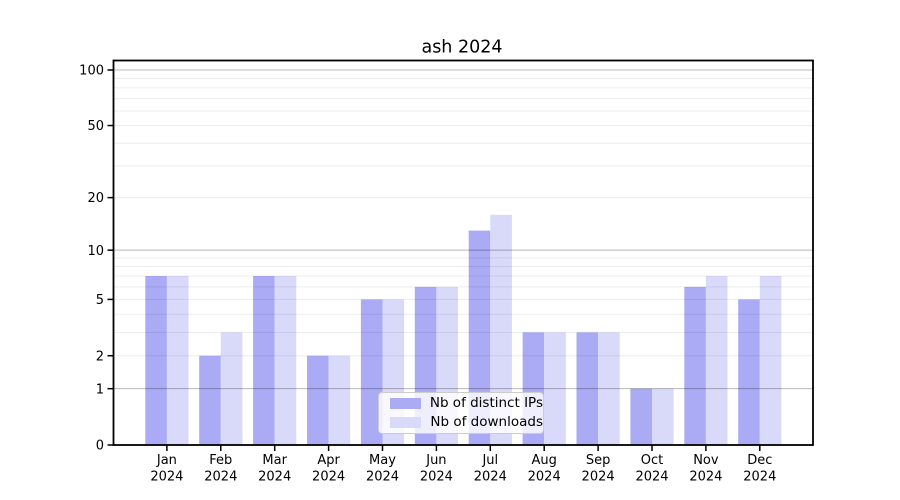 This screenshot has width=900, height=500. Describe the element at coordinates (501, 329) in the screenshot. I see `bar-downloads-jul` at that location.